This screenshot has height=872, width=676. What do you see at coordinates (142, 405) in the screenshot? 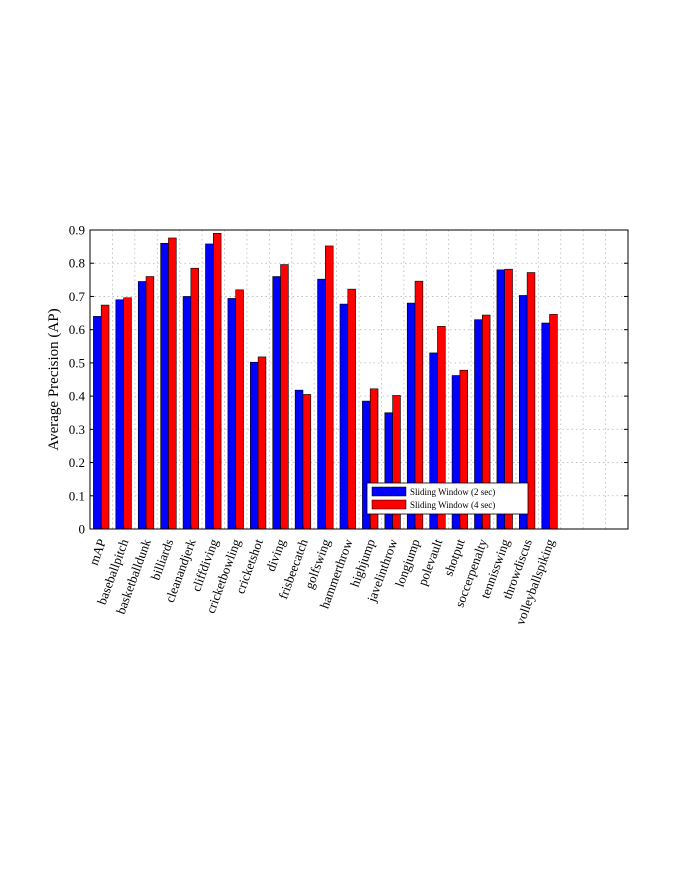
I see `bar-2sec-basketballdunk` at bounding box center [142, 405].